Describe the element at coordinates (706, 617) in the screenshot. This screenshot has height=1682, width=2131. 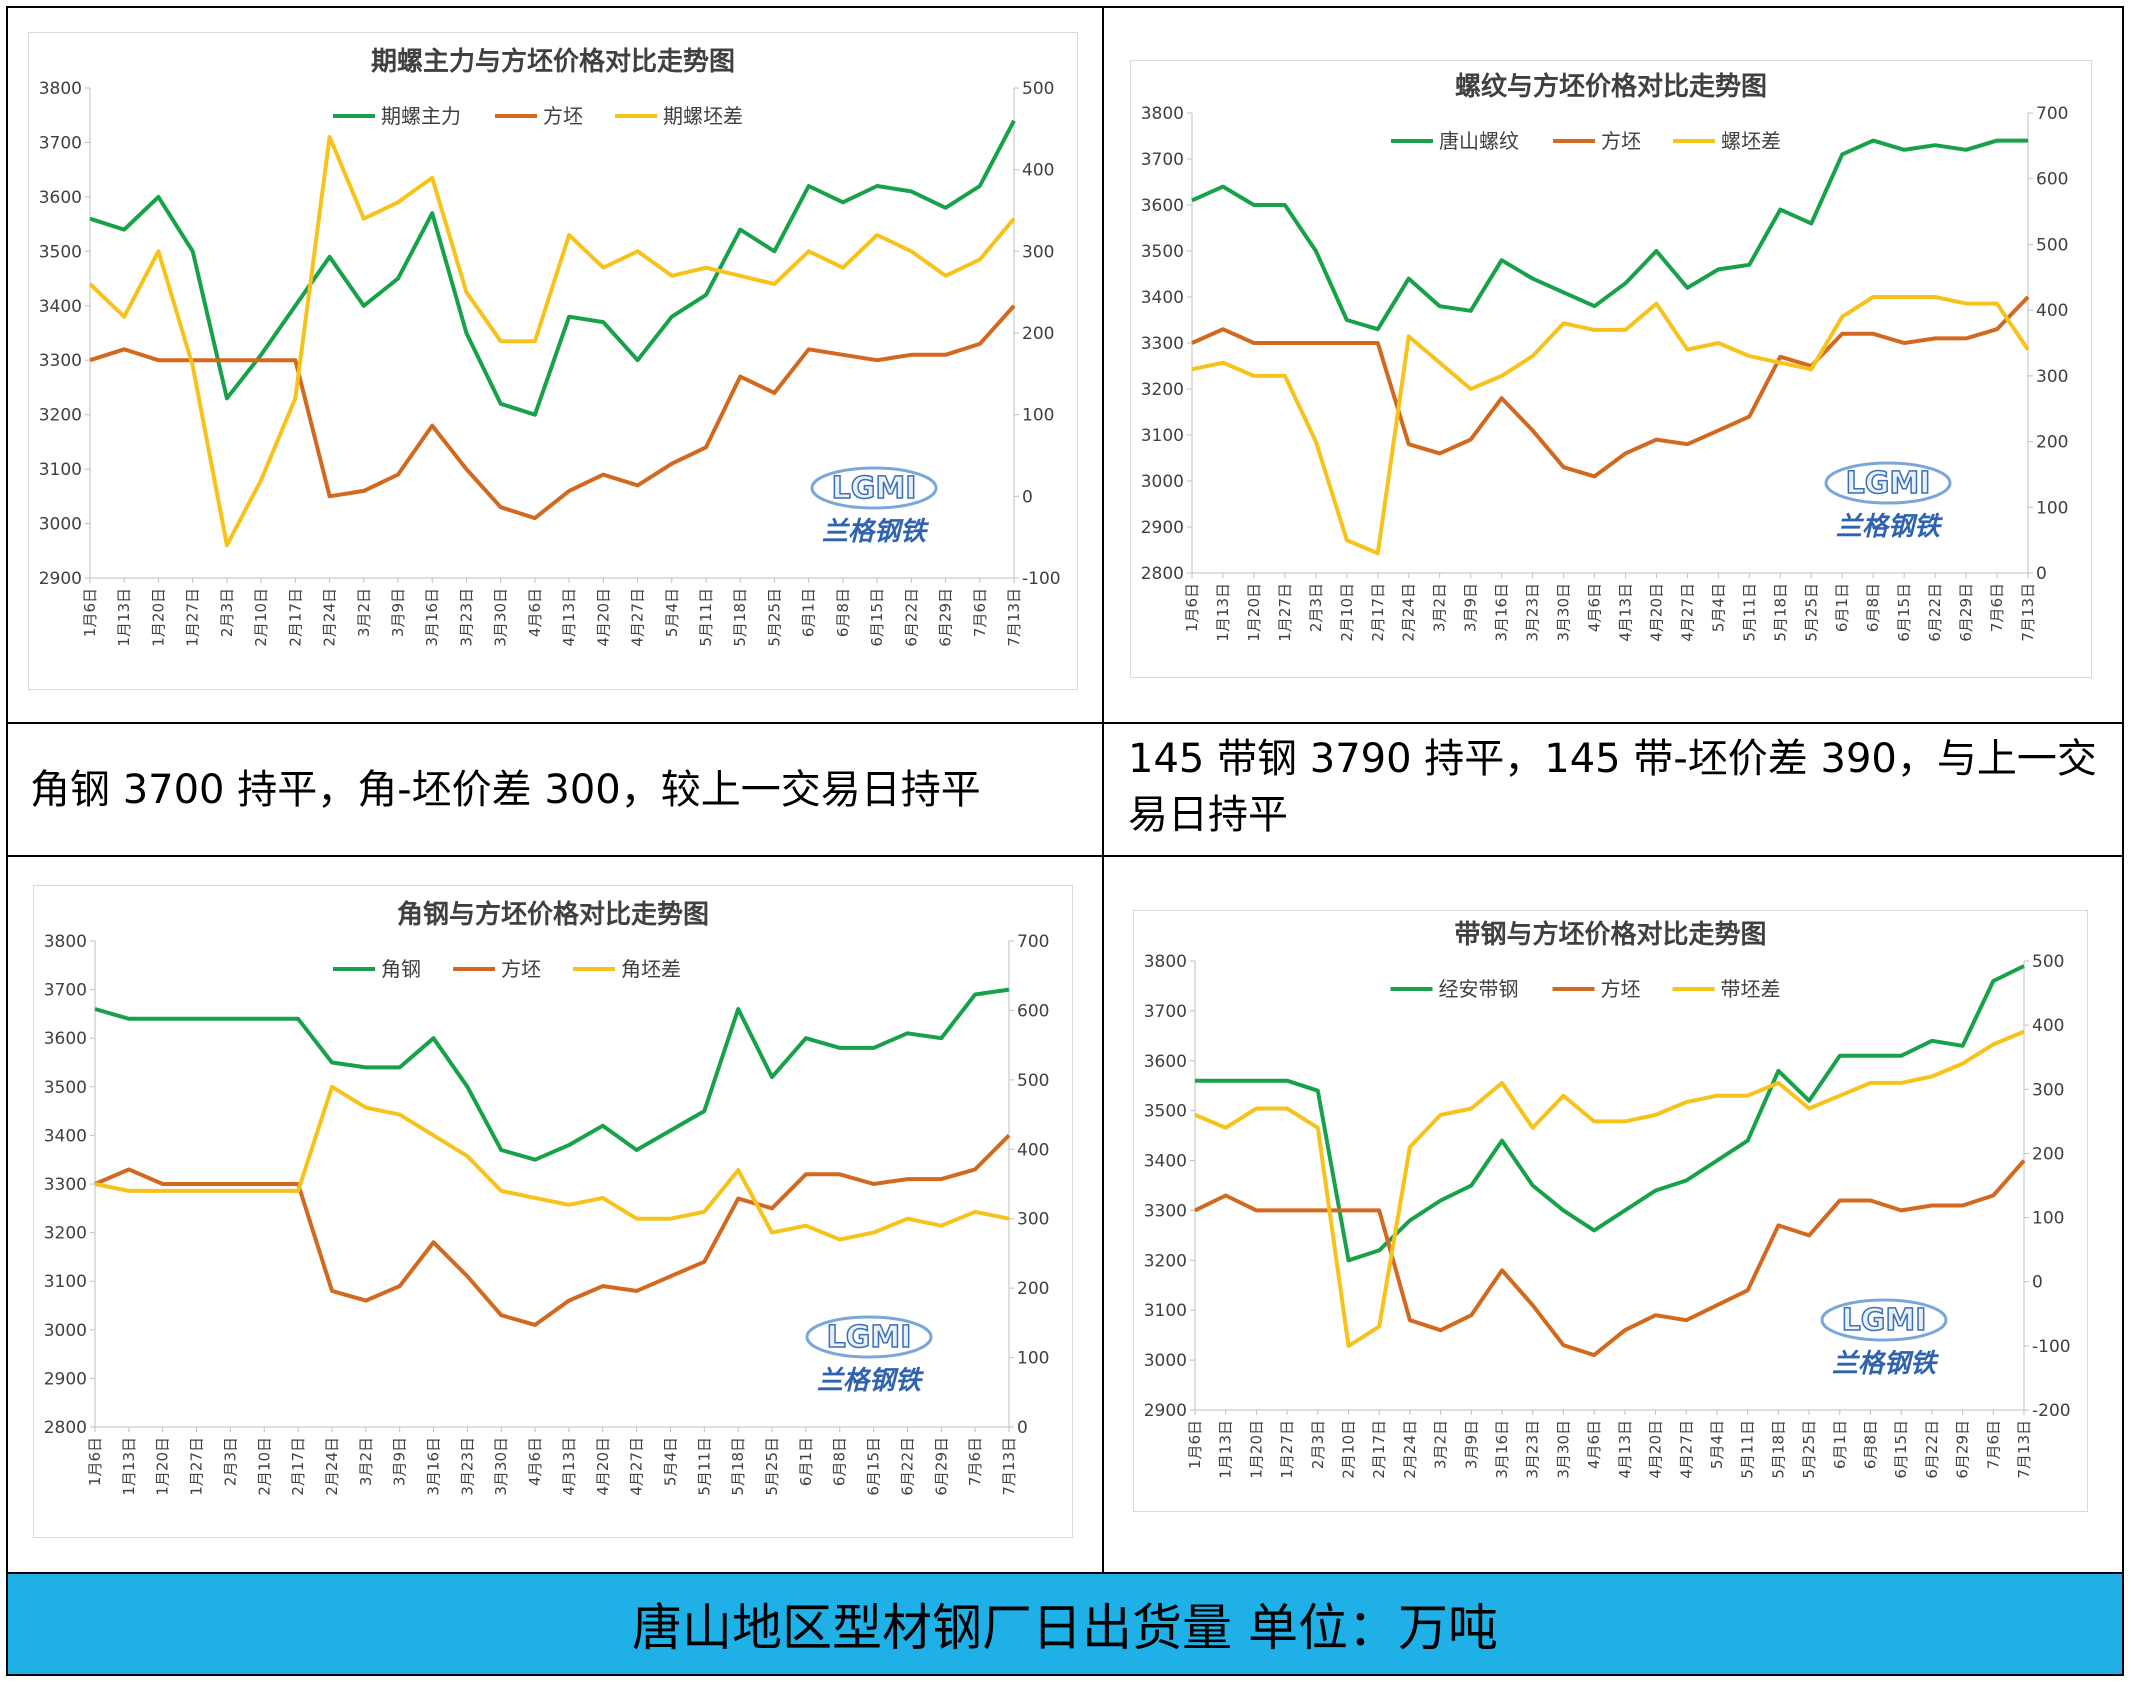
I see `x-tick-label: 5月11日` at that location.